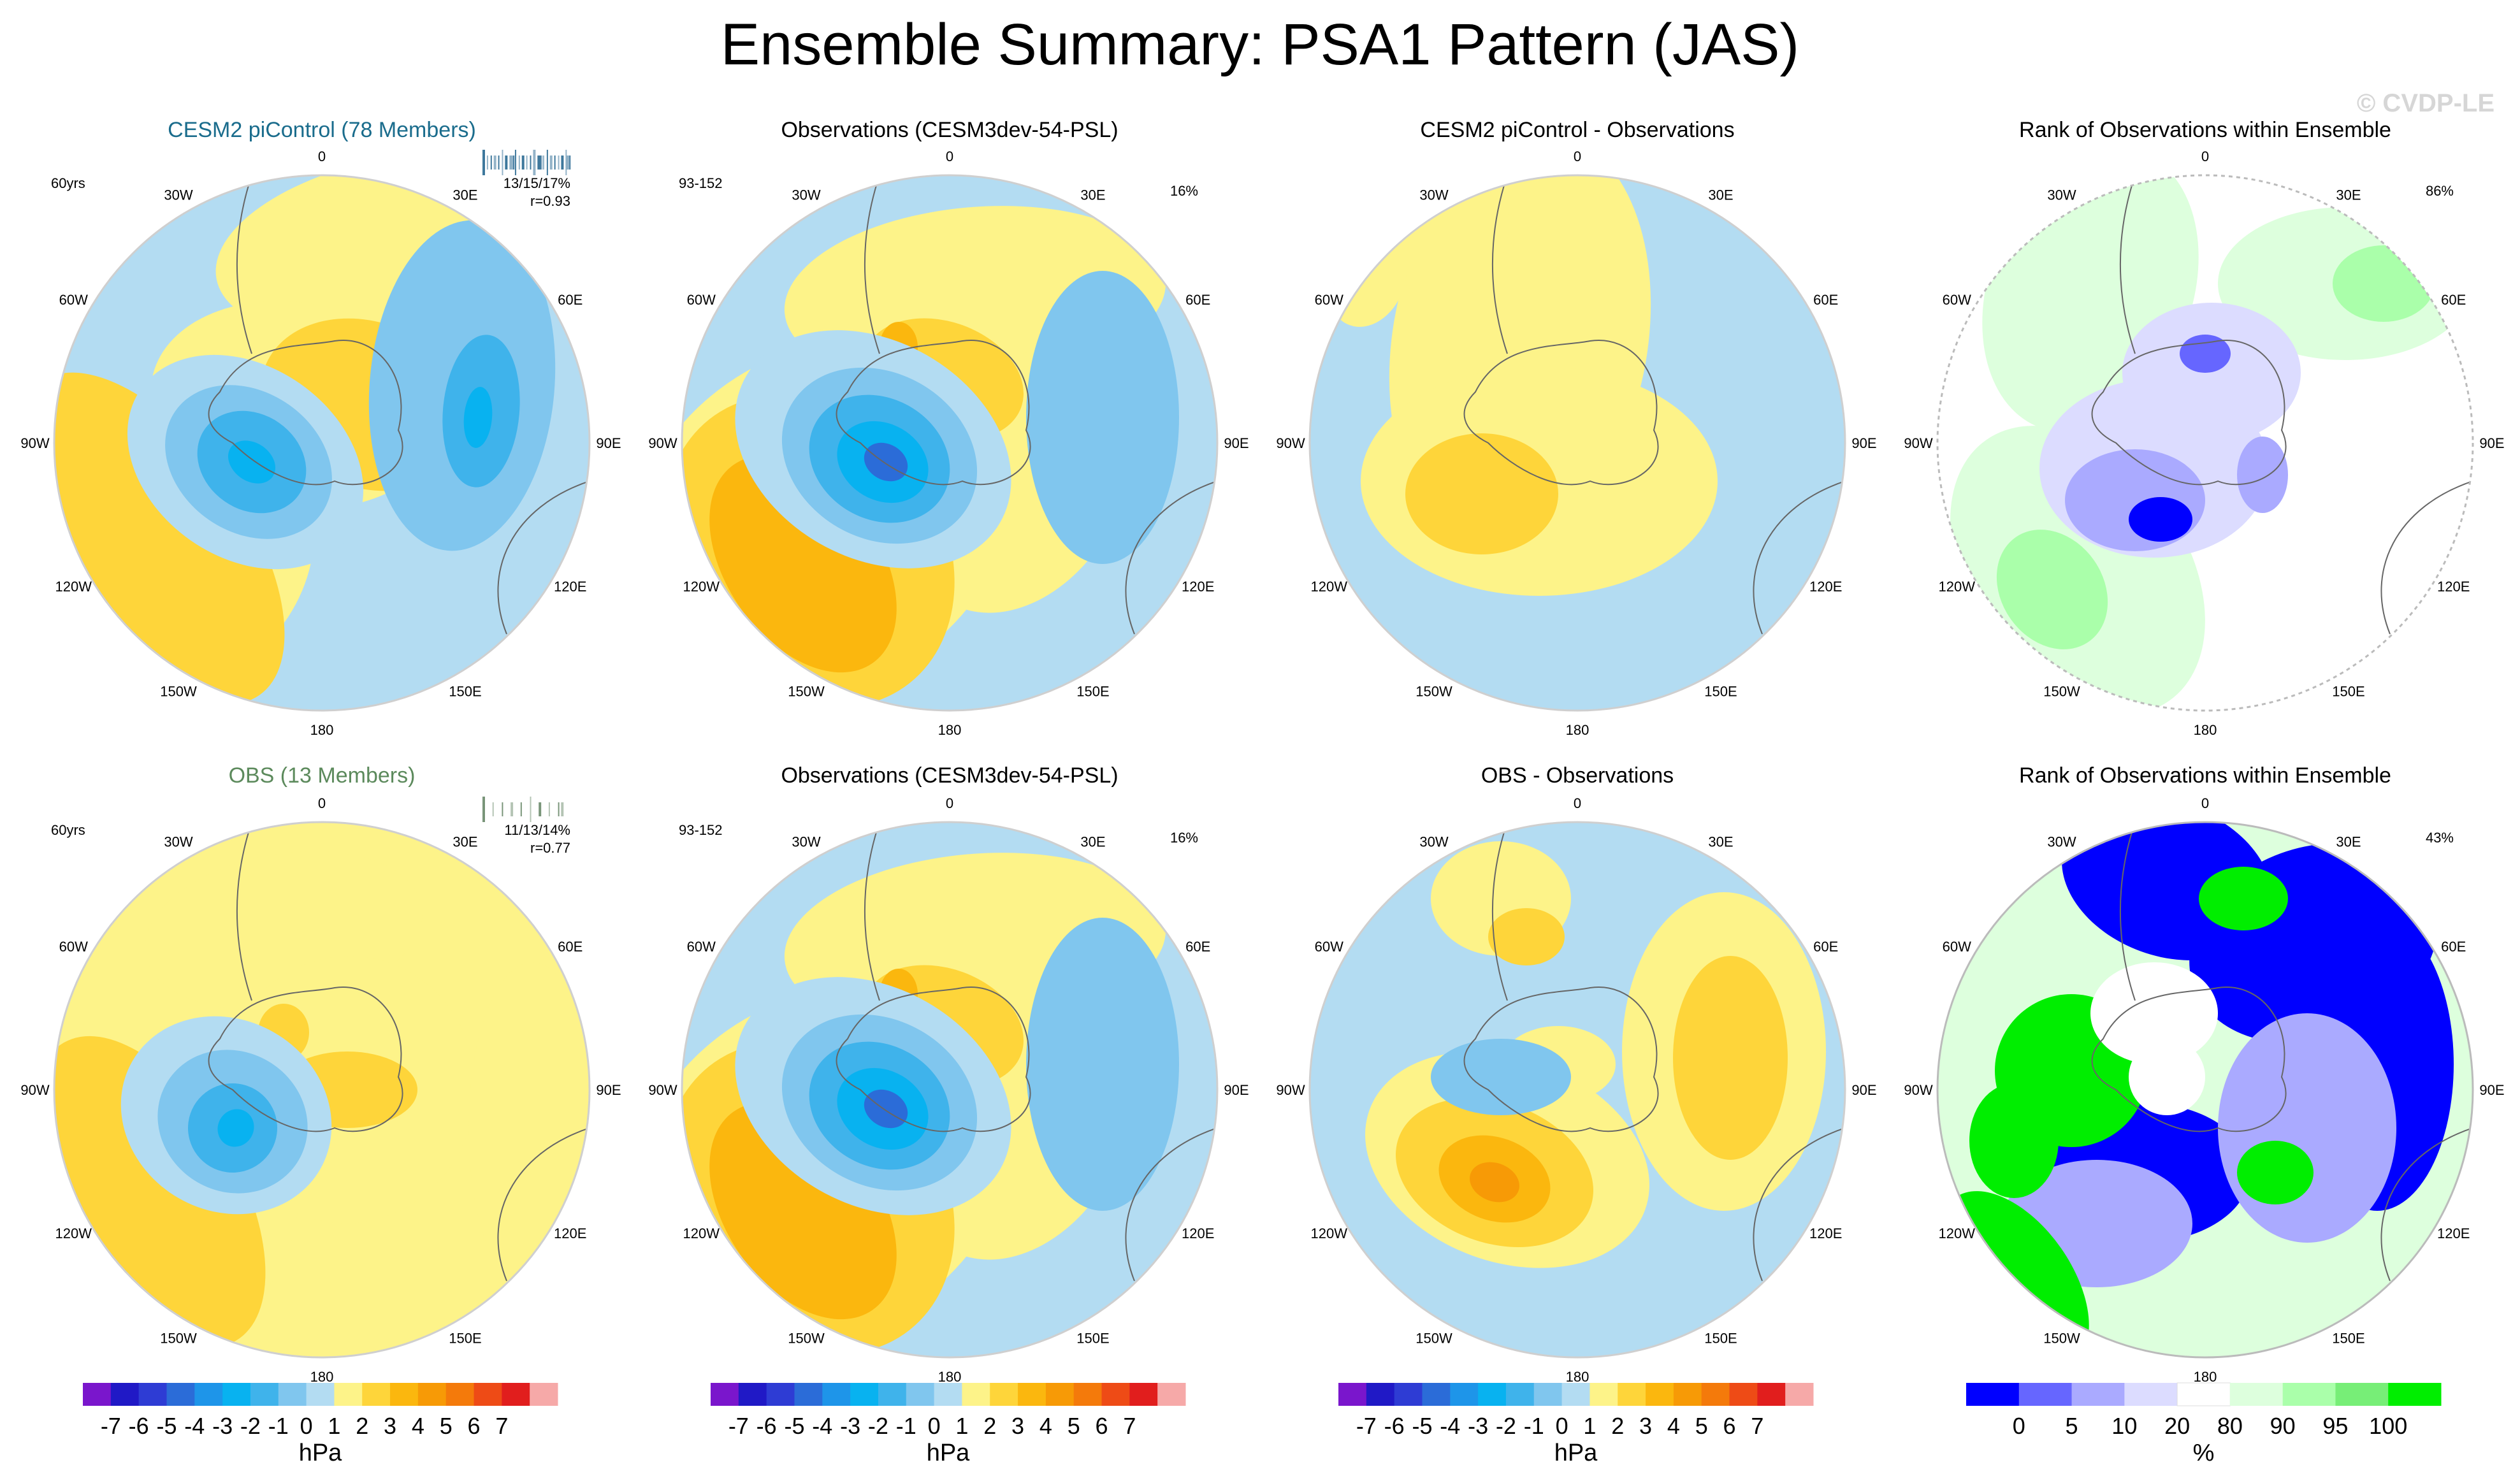 The width and height of the screenshot is (2520, 1467). What do you see at coordinates (1534, 1426) in the screenshot?
I see `colorbar-tick-label: -1` at bounding box center [1534, 1426].